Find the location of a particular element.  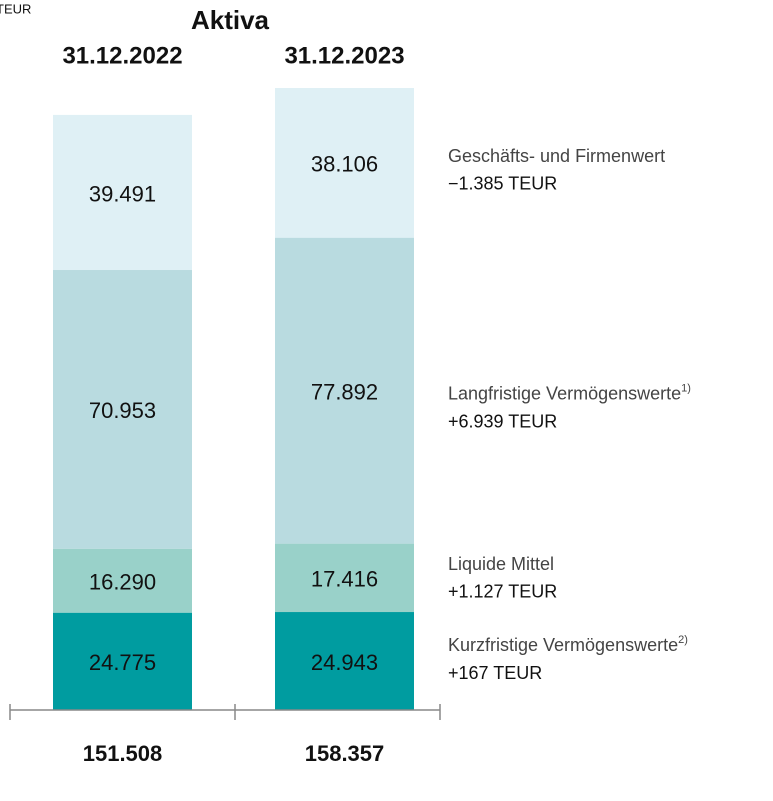

data-label: 24.775 is located at coordinates (122, 662).